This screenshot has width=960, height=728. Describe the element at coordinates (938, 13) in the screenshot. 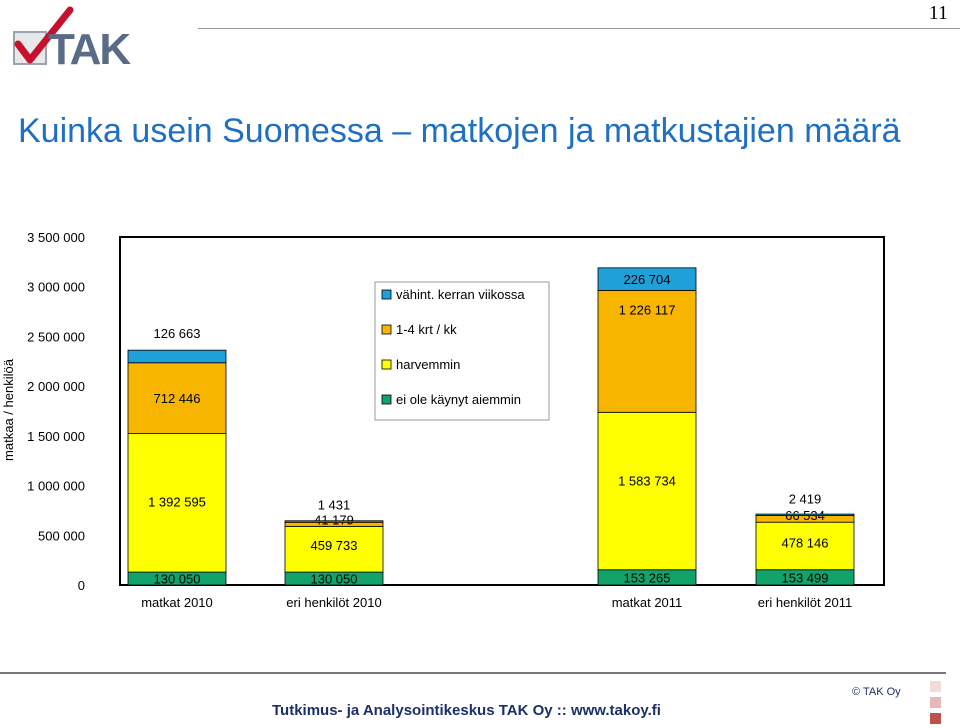

I see `page-number: 11` at that location.